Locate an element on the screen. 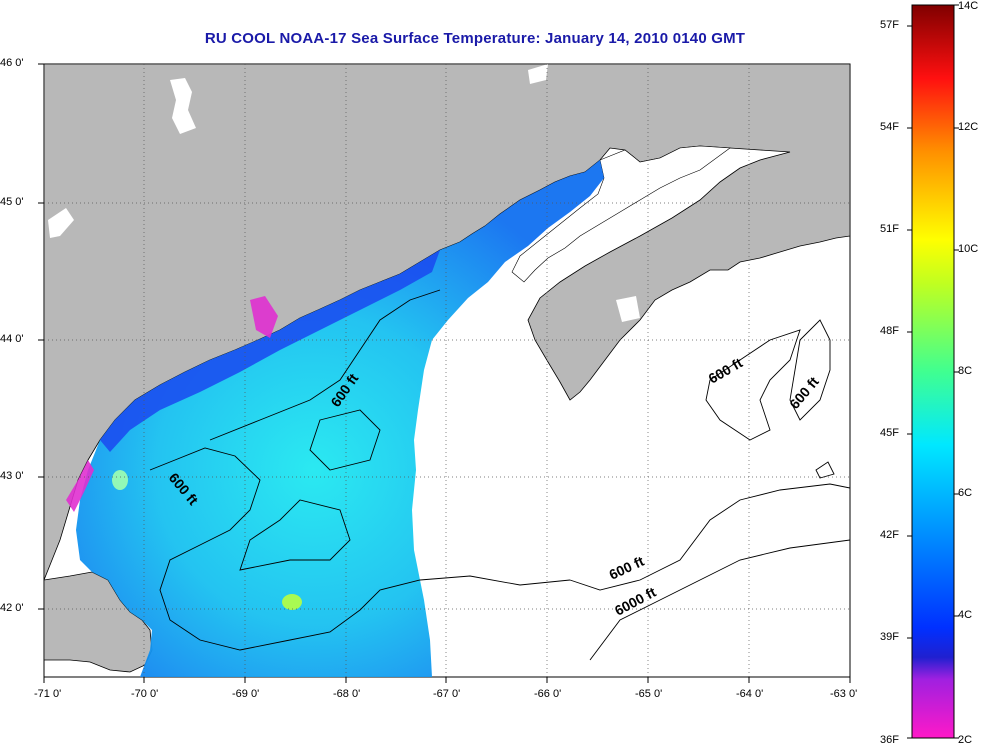 The height and width of the screenshot is (754, 984). lon-tick-label: -70 0' is located at coordinates (145, 694).